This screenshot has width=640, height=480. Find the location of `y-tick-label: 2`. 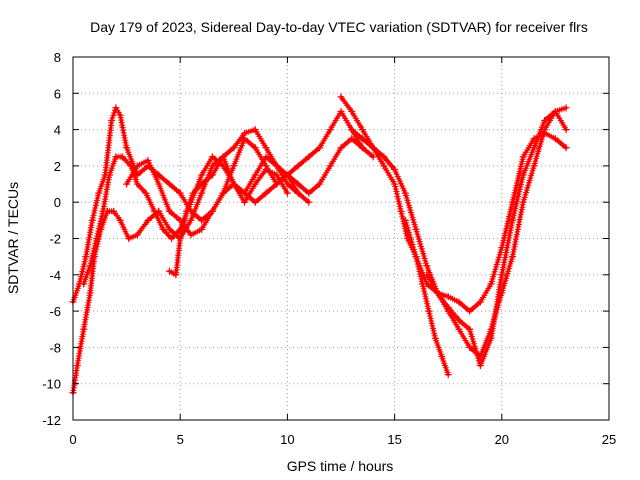

y-tick-label: 2 is located at coordinates (57, 166).